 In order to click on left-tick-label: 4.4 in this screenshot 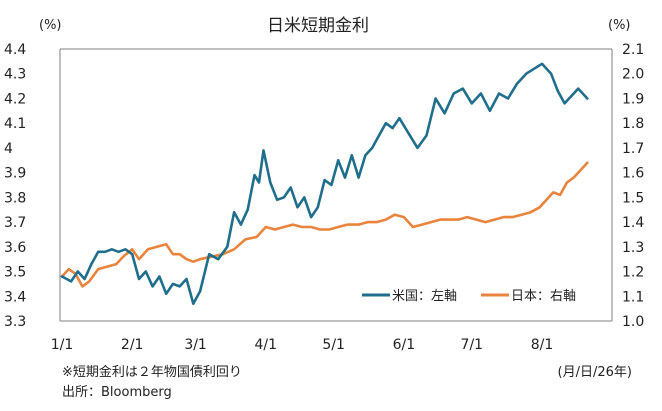, I will do `click(15, 50)`.